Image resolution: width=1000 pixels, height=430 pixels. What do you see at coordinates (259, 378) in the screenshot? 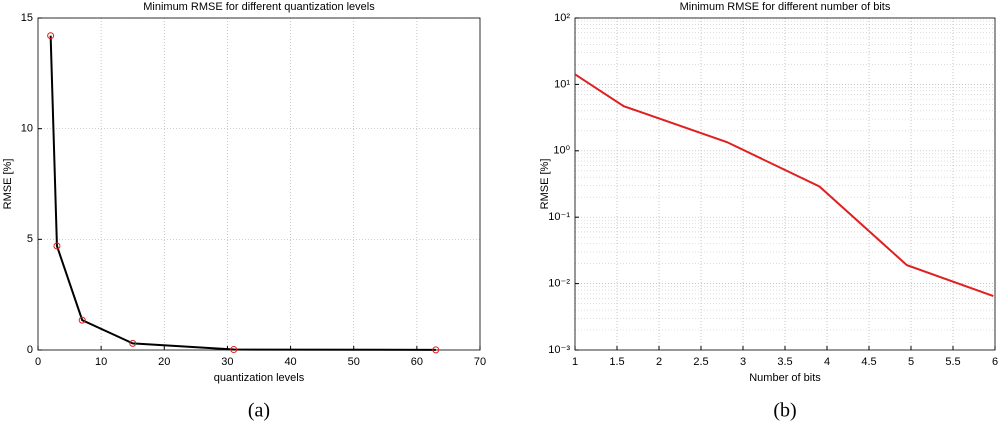
I see `x-axis-label: quantization levels` at bounding box center [259, 378].